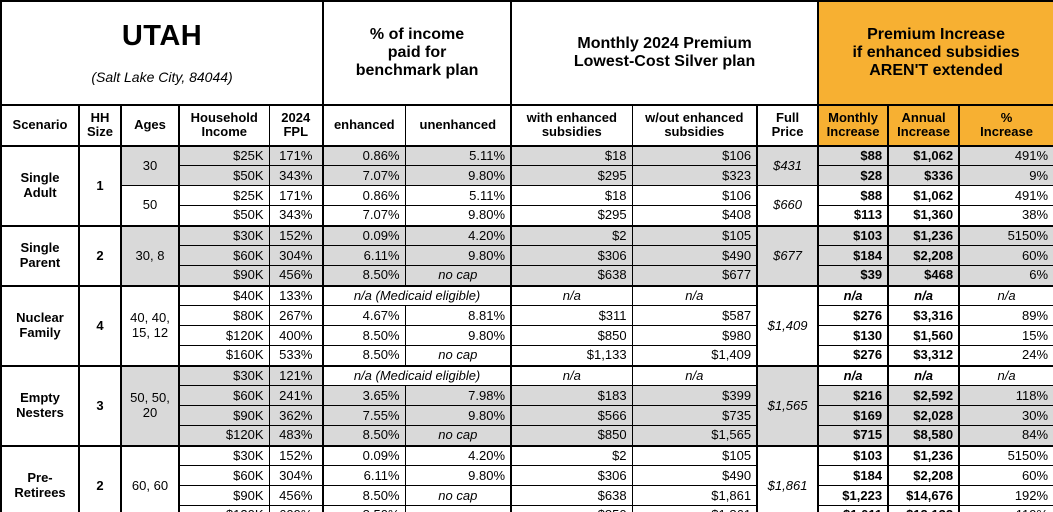  What do you see at coordinates (694, 336) in the screenshot?
I see `cell-without-subsidies-premium: $980` at bounding box center [694, 336].